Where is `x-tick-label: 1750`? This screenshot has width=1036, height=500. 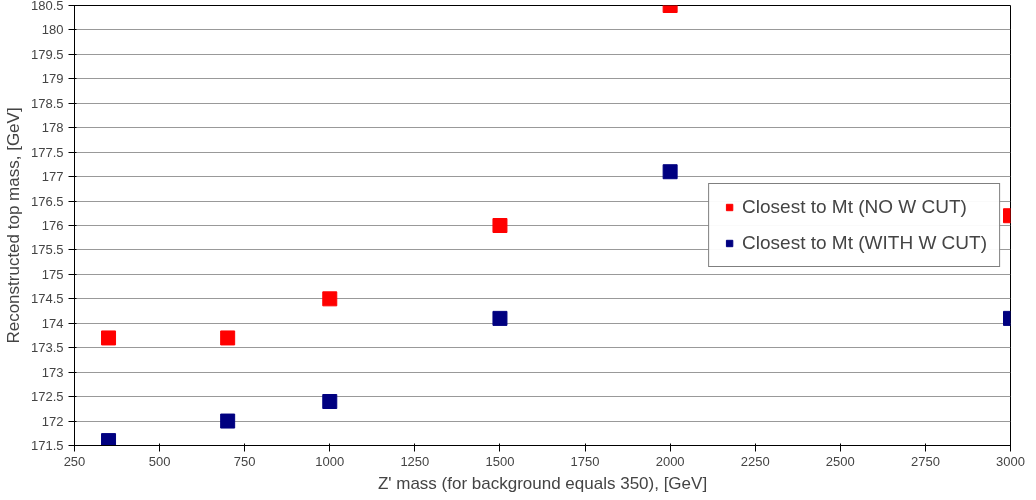
x-tick-label: 1750 is located at coordinates (585, 461).